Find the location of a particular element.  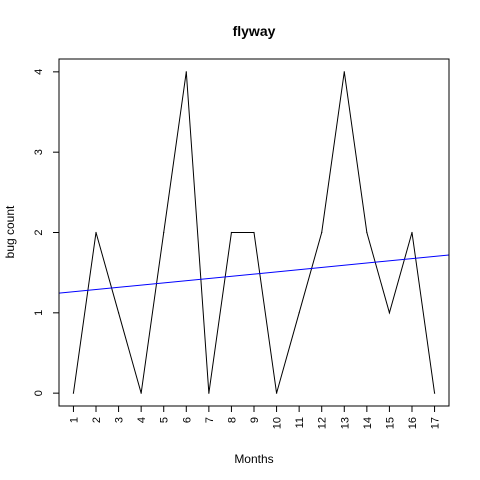

x-tick-label-13: 13 is located at coordinates (345, 423).